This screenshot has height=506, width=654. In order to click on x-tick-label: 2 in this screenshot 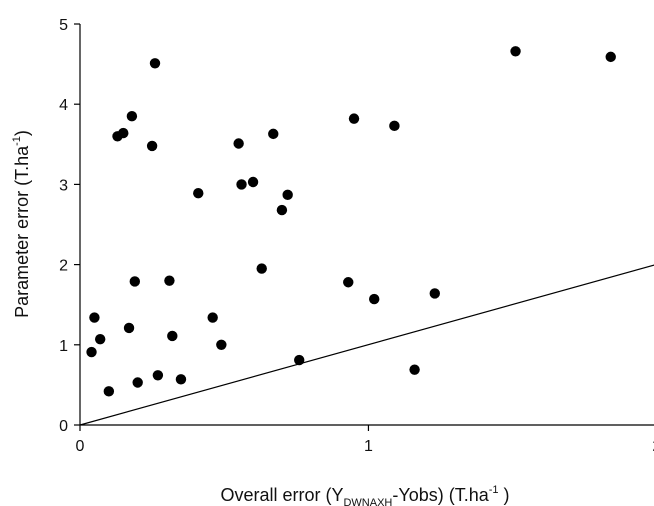, I will do `click(653, 446)`.